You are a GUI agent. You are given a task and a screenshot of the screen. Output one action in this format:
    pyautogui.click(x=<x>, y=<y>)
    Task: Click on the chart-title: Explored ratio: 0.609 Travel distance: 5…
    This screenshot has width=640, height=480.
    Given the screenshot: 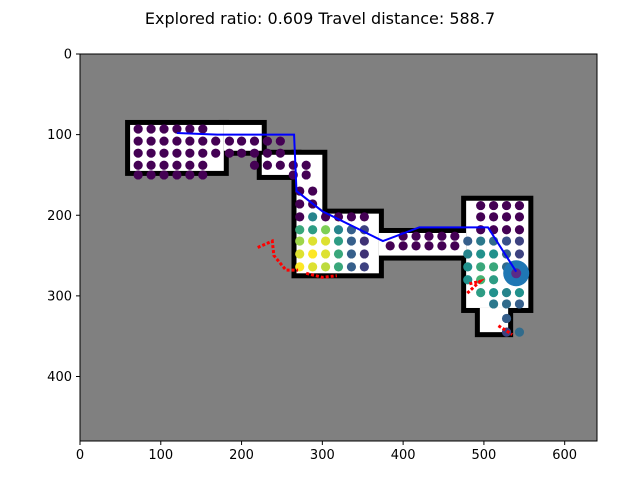 What is the action you would take?
    pyautogui.click(x=320, y=18)
    